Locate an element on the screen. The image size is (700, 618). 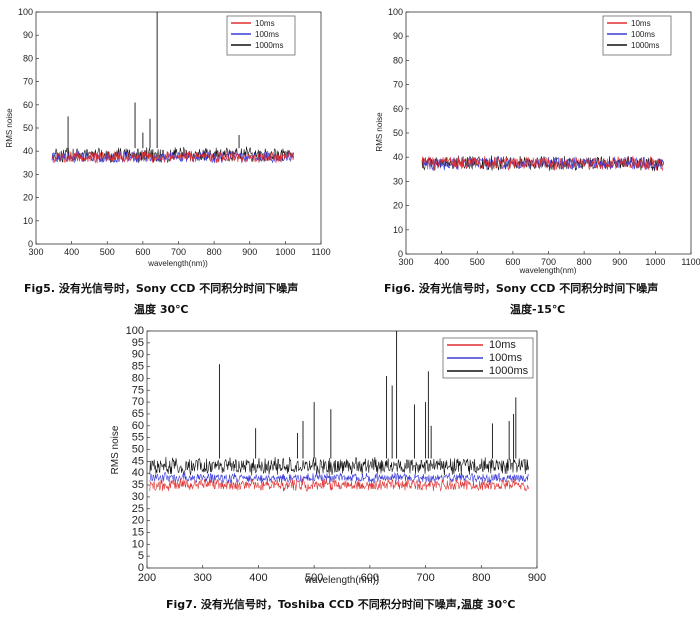
caption-fig5-line1: Fig5. 没有光信号时，Sony CCD 不同积分时间下噪声 is located at coordinates (161, 288).